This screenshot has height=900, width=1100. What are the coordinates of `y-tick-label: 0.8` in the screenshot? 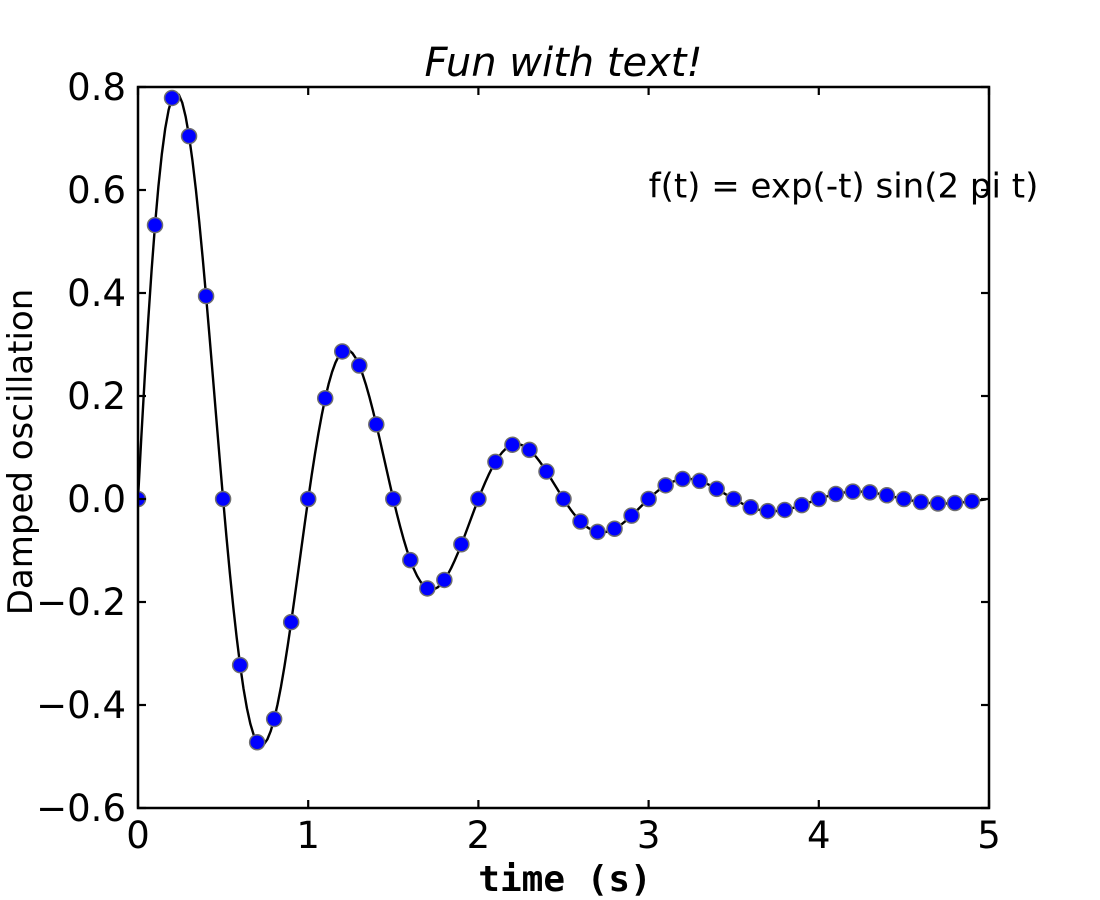 It's located at (96, 87).